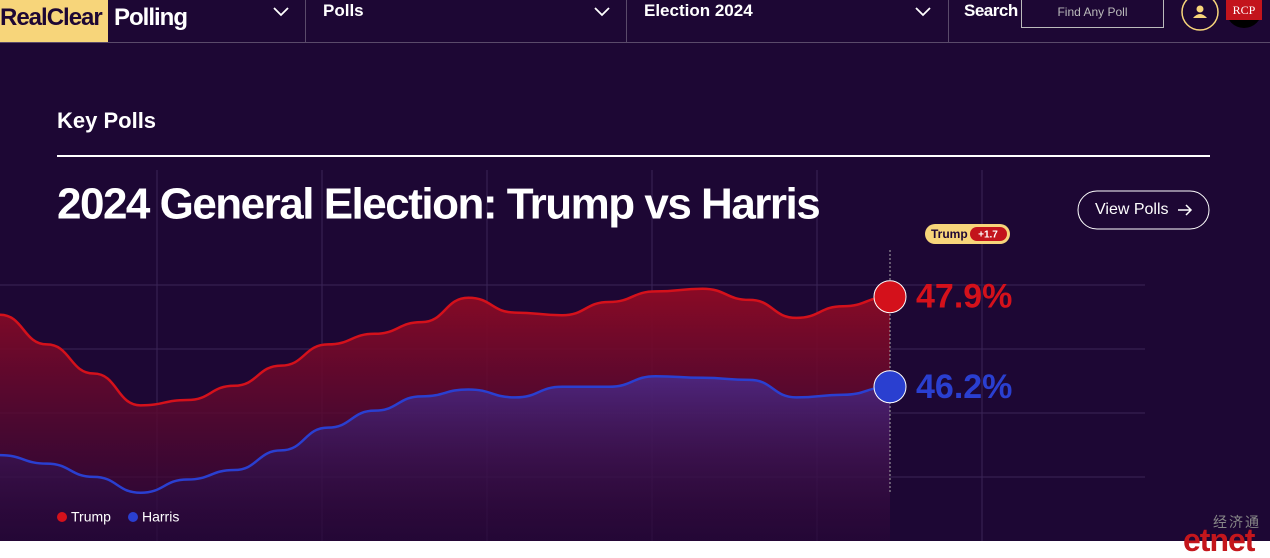 This screenshot has height=558, width=1270. What do you see at coordinates (1244, 10) in the screenshot?
I see `rcp-badge: RCP` at bounding box center [1244, 10].